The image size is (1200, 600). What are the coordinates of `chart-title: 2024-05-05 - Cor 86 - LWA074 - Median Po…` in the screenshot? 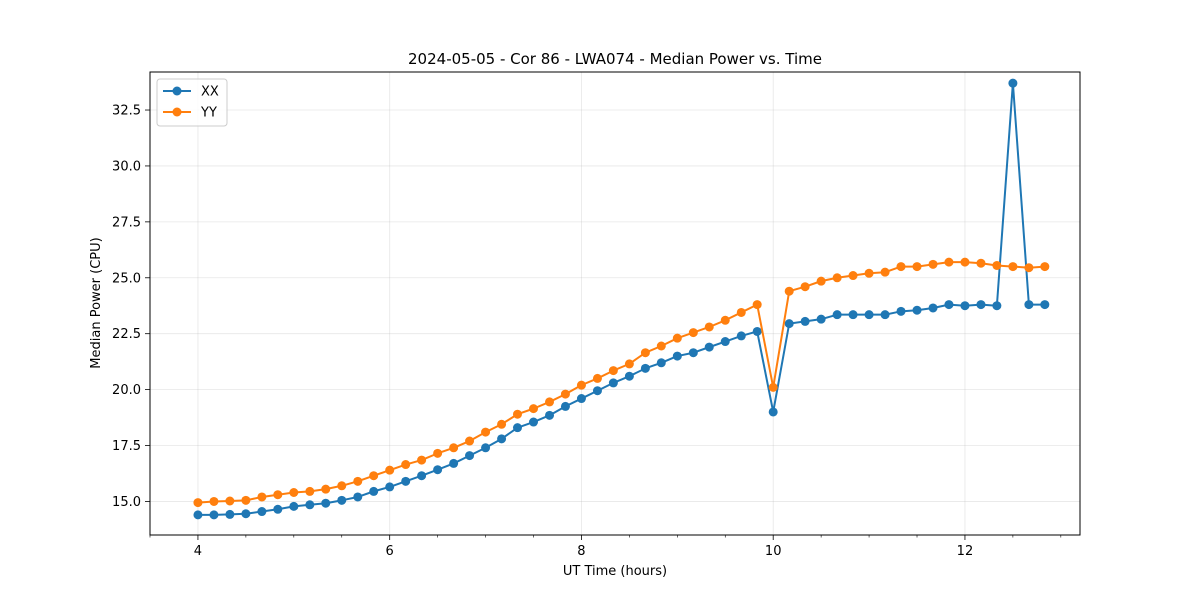 It's located at (615, 59).